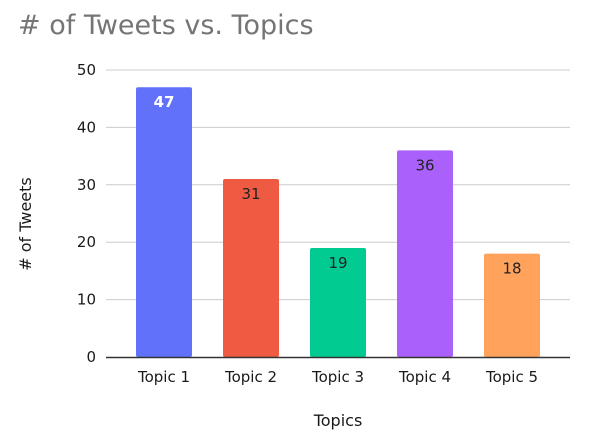 This screenshot has height=442, width=591. I want to click on value-label: 18, so click(511, 269).